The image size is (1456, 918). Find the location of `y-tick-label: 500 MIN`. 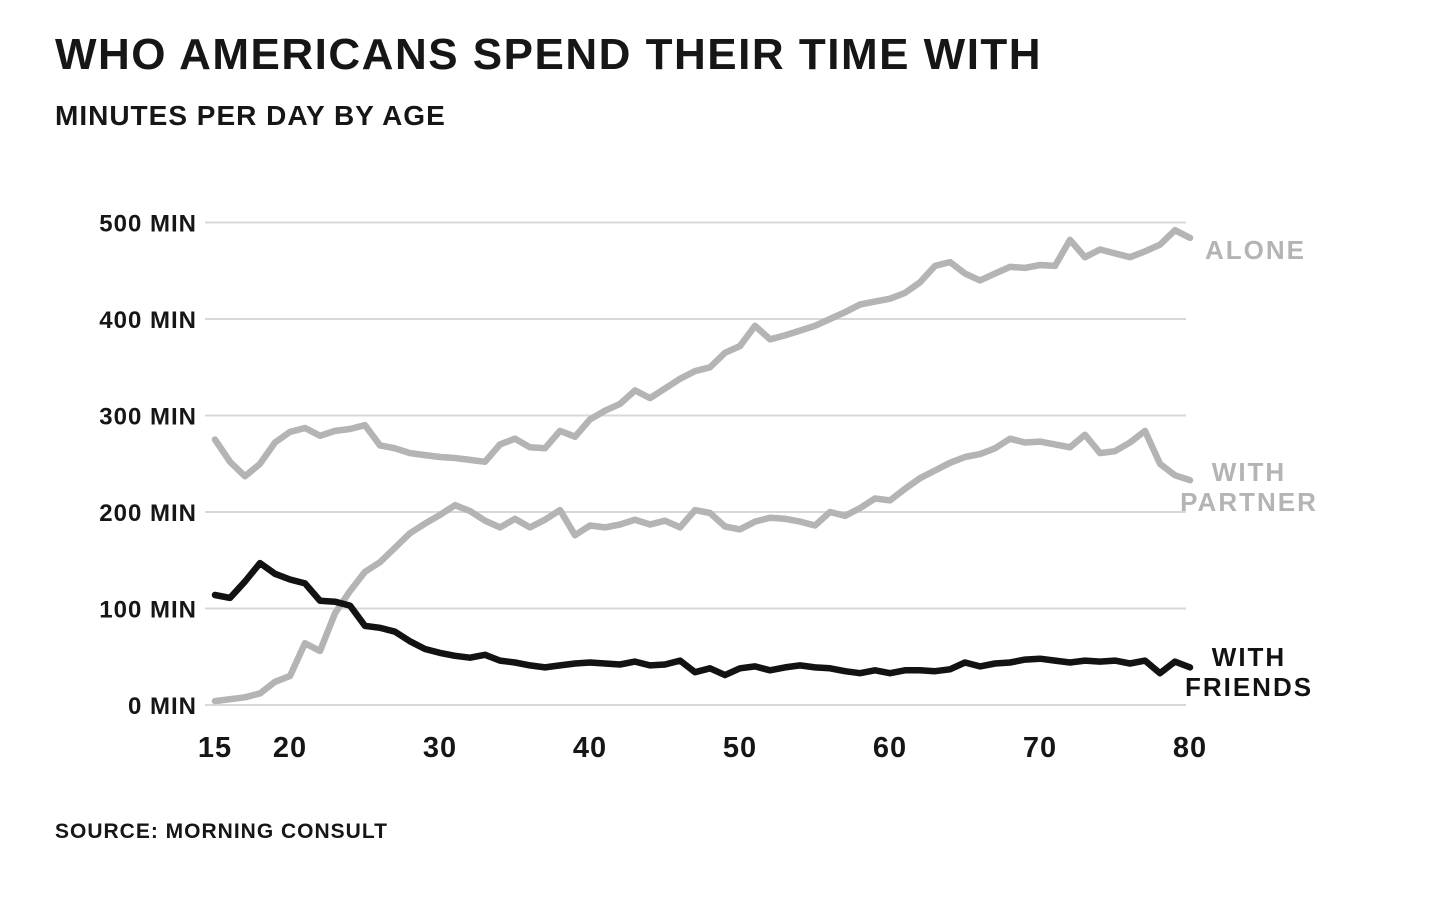

y-tick-label: 500 MIN is located at coordinates (148, 224).